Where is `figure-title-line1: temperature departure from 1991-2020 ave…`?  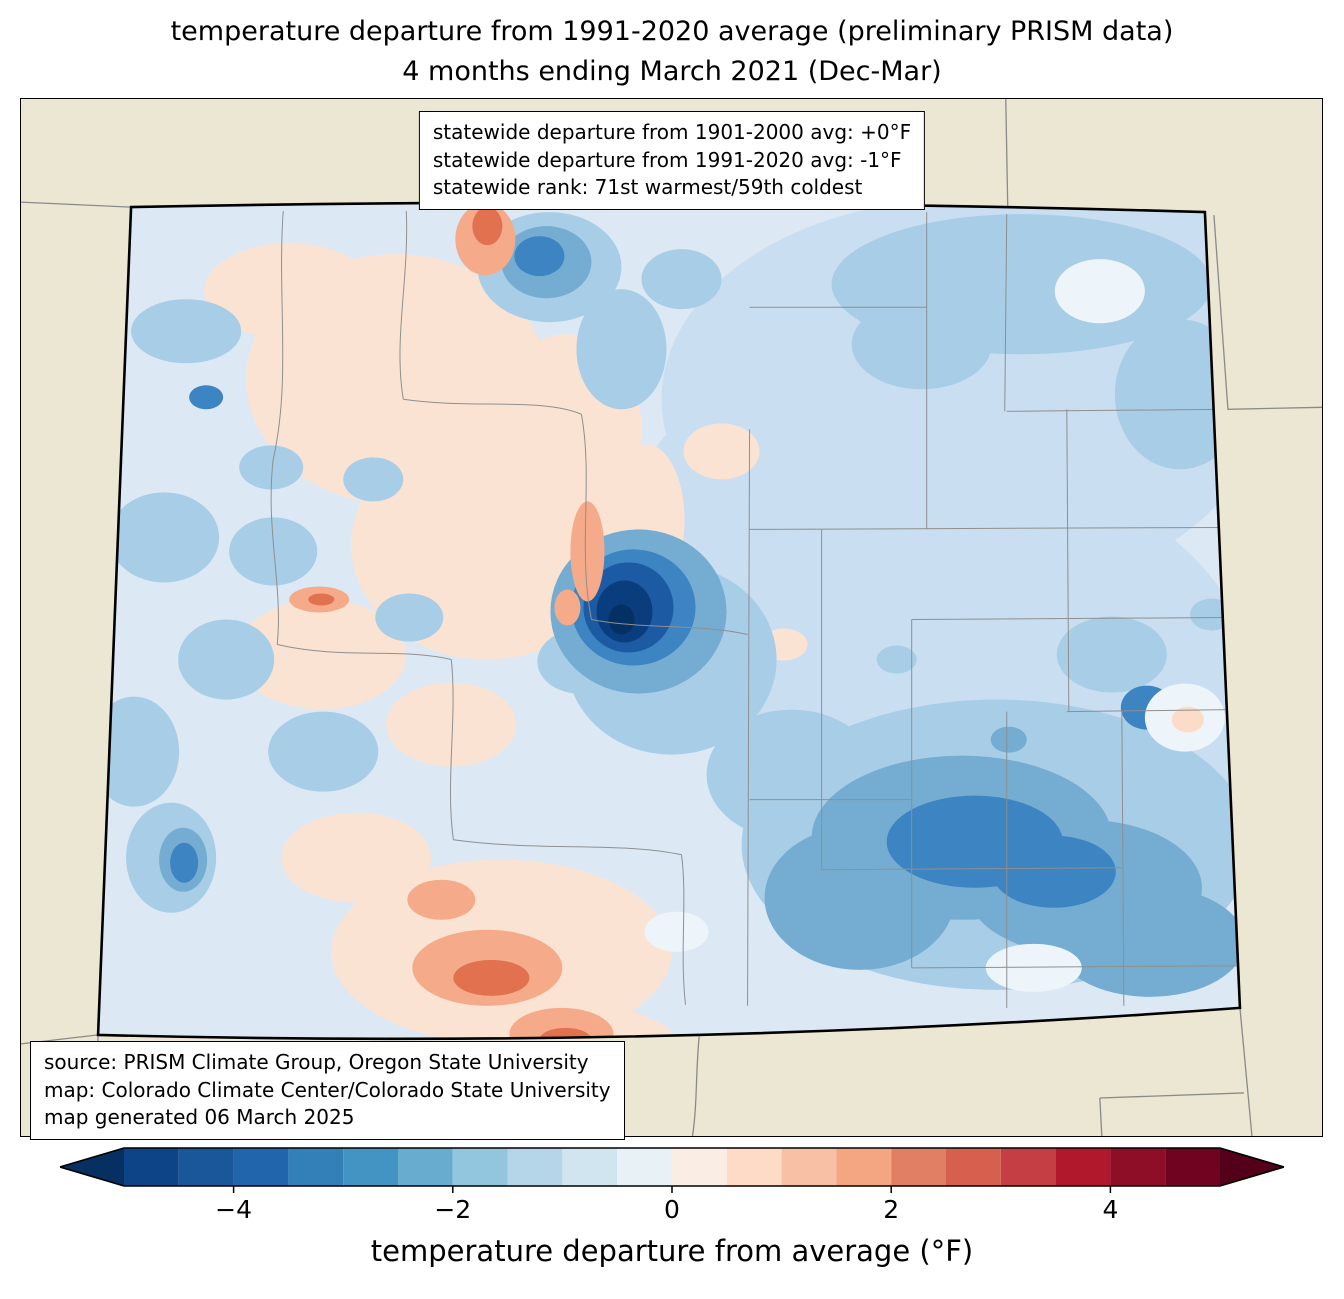
figure-title-line1: temperature departure from 1991-2020 ave… is located at coordinates (672, 31).